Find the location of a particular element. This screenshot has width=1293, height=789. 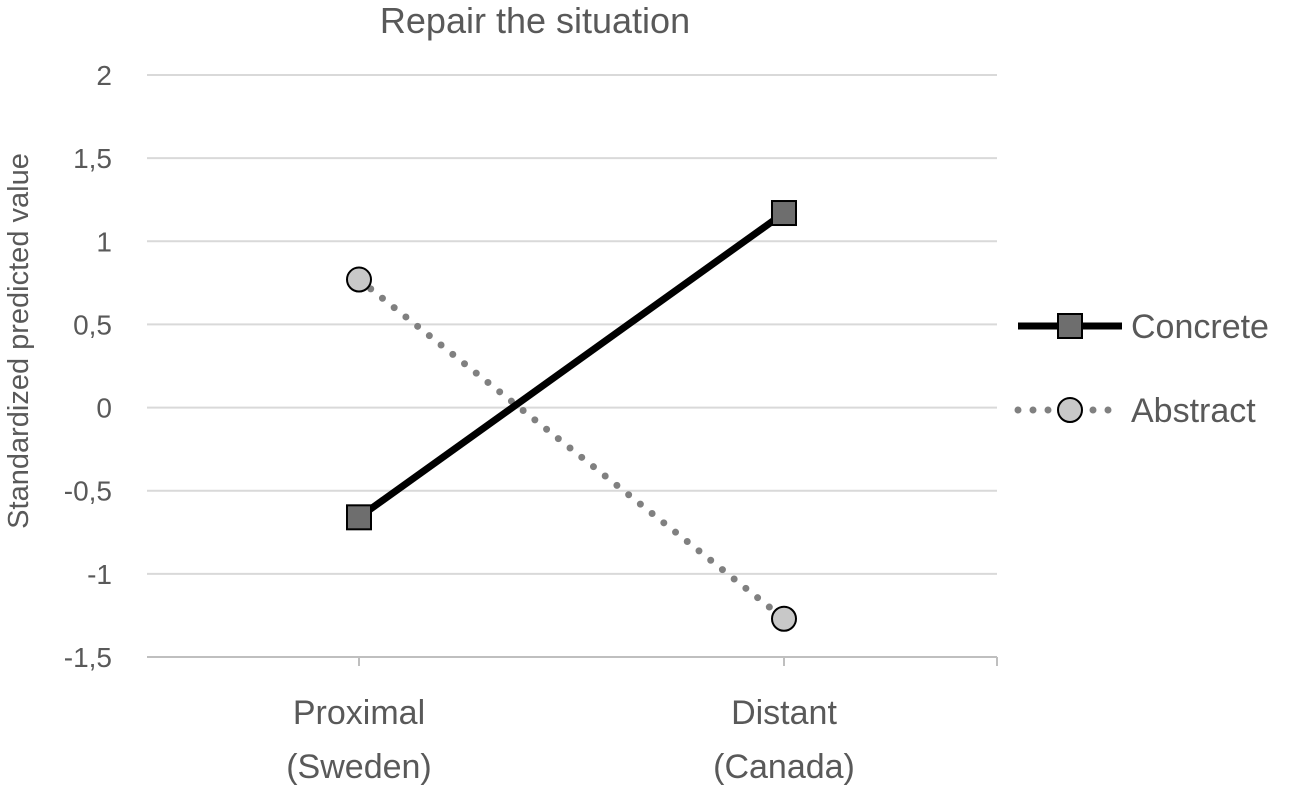

y-tick-label: 2 is located at coordinates (104, 75).